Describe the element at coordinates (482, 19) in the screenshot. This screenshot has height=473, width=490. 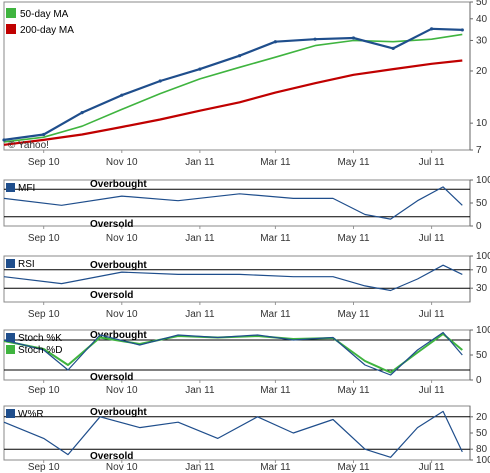
I see `price-y-tick-label: 40` at that location.